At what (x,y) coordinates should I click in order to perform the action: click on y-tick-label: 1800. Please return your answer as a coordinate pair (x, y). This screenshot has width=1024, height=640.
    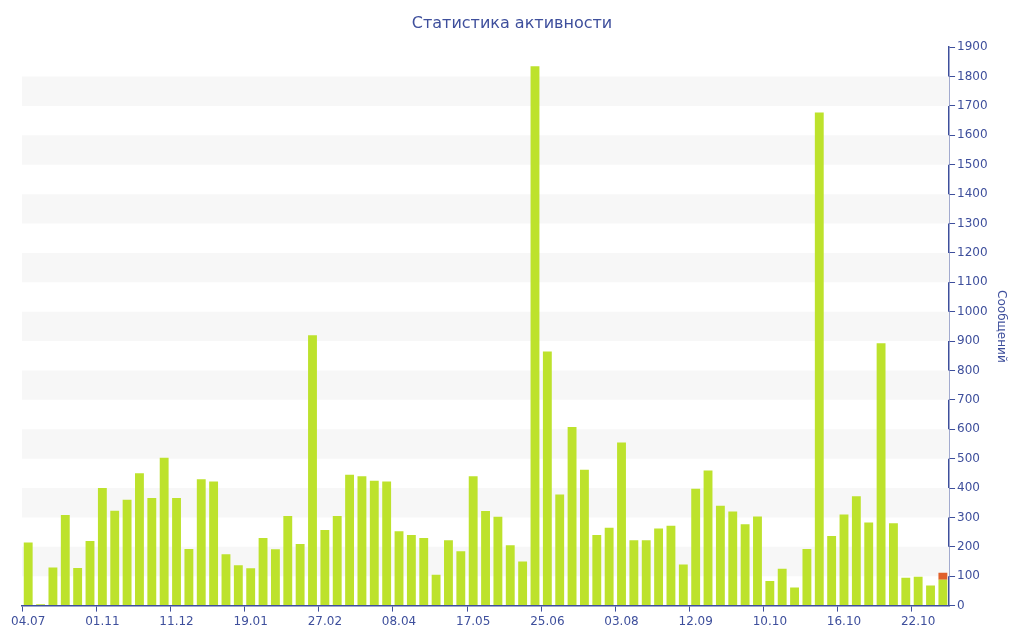
    Looking at the image, I should click on (972, 75).